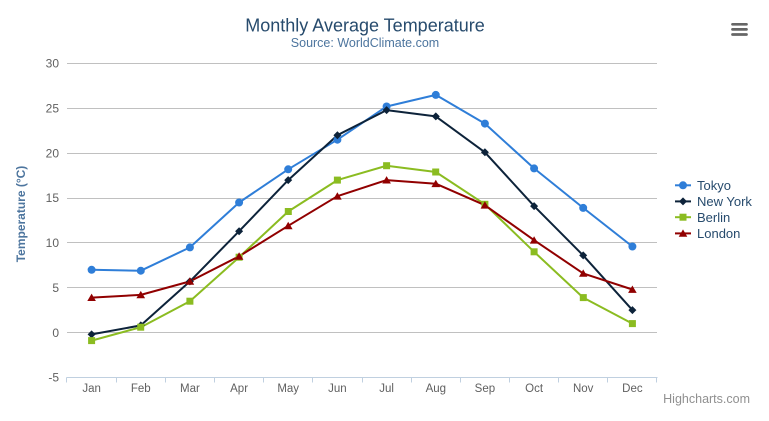  Describe the element at coordinates (53, 109) in the screenshot. I see `svg-text: 25` at that location.